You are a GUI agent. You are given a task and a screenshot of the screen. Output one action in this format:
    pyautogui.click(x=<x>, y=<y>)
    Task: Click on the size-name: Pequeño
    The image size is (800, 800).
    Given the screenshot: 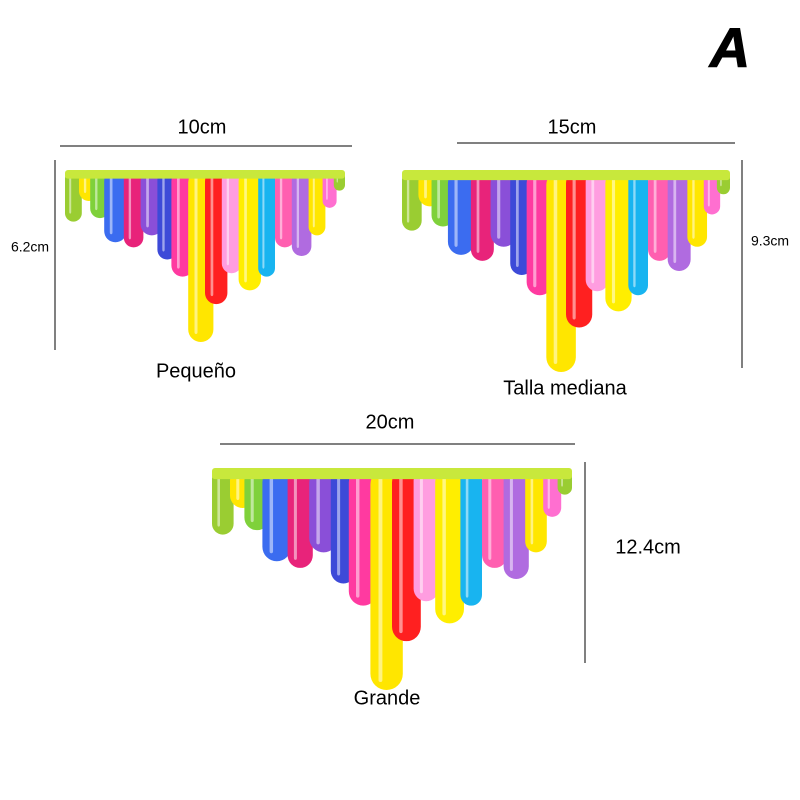 What is the action you would take?
    pyautogui.click(x=196, y=371)
    